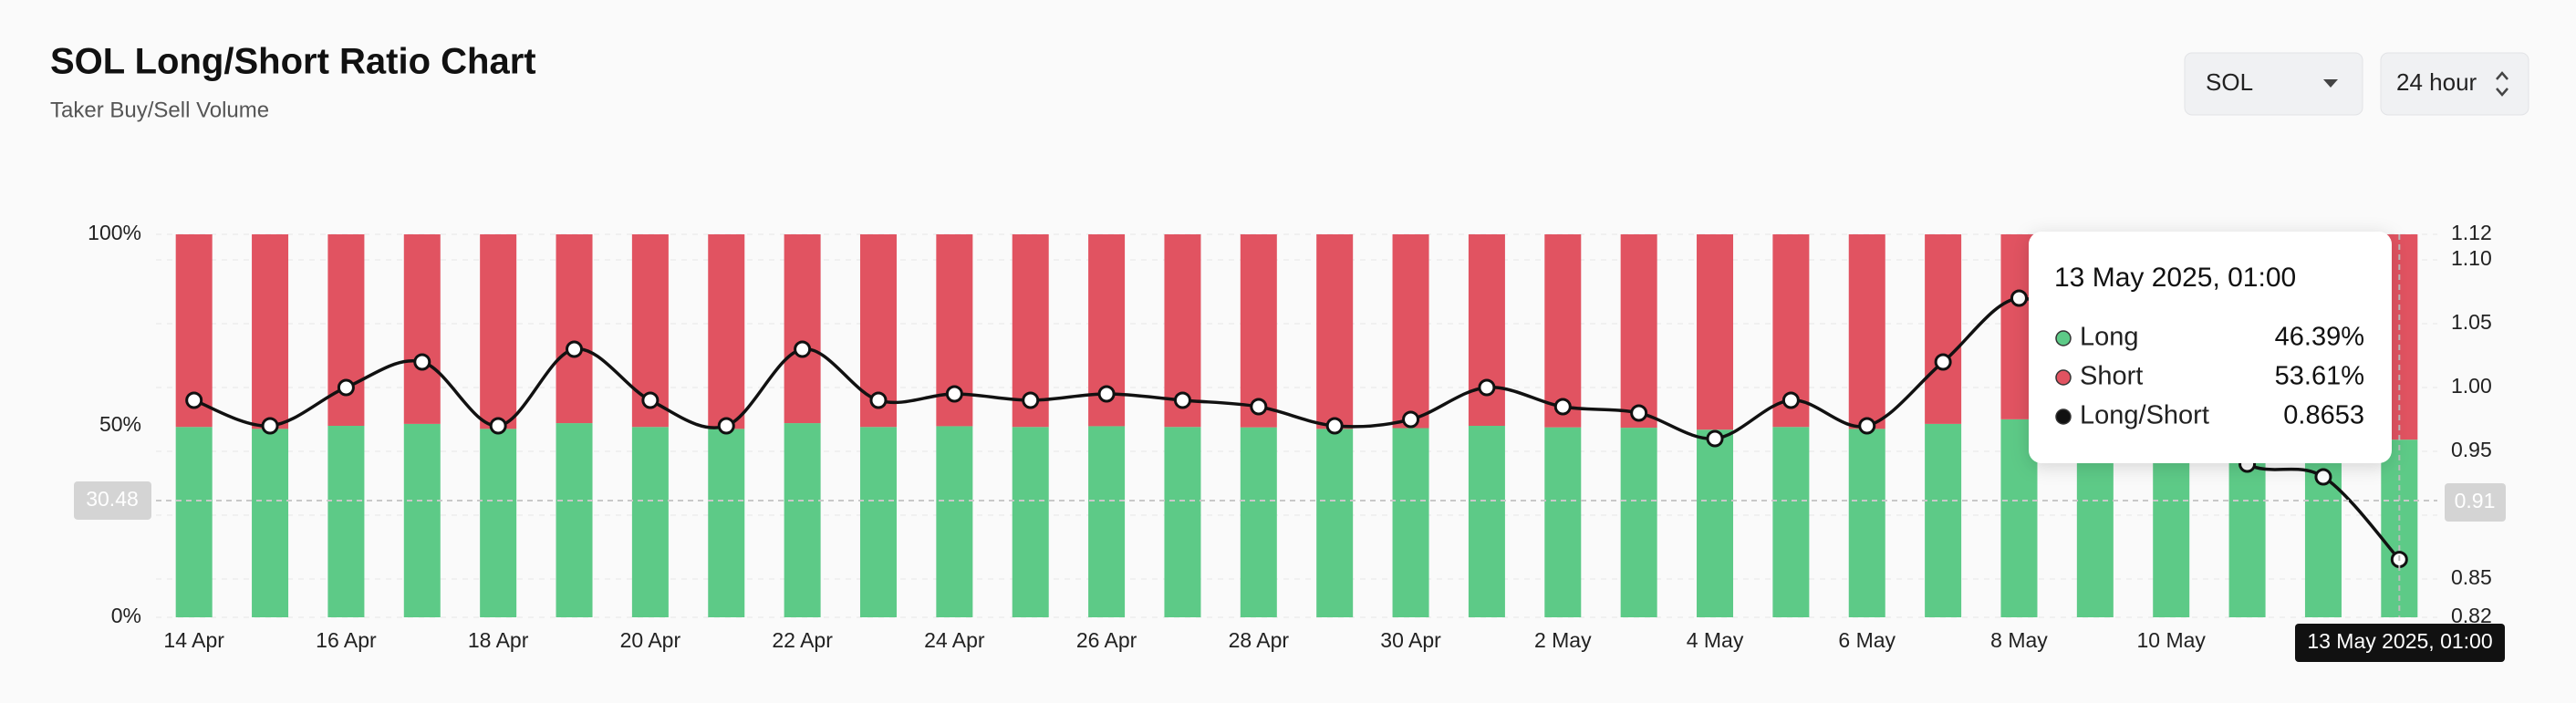  Describe the element at coordinates (114, 232) in the screenshot. I see `y-tick-label: 100%` at that location.